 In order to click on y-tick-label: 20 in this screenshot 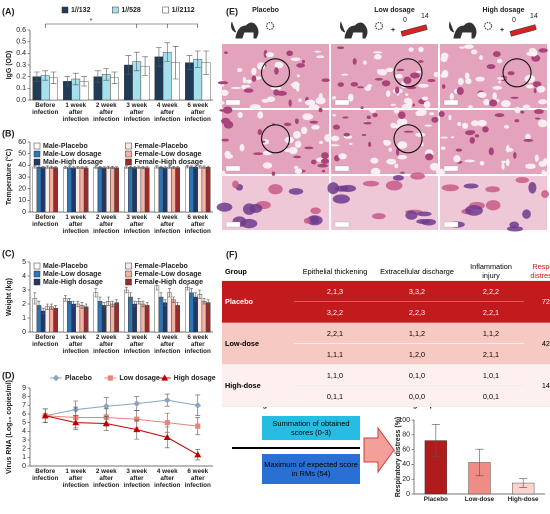, I will do `click(22, 189)`.